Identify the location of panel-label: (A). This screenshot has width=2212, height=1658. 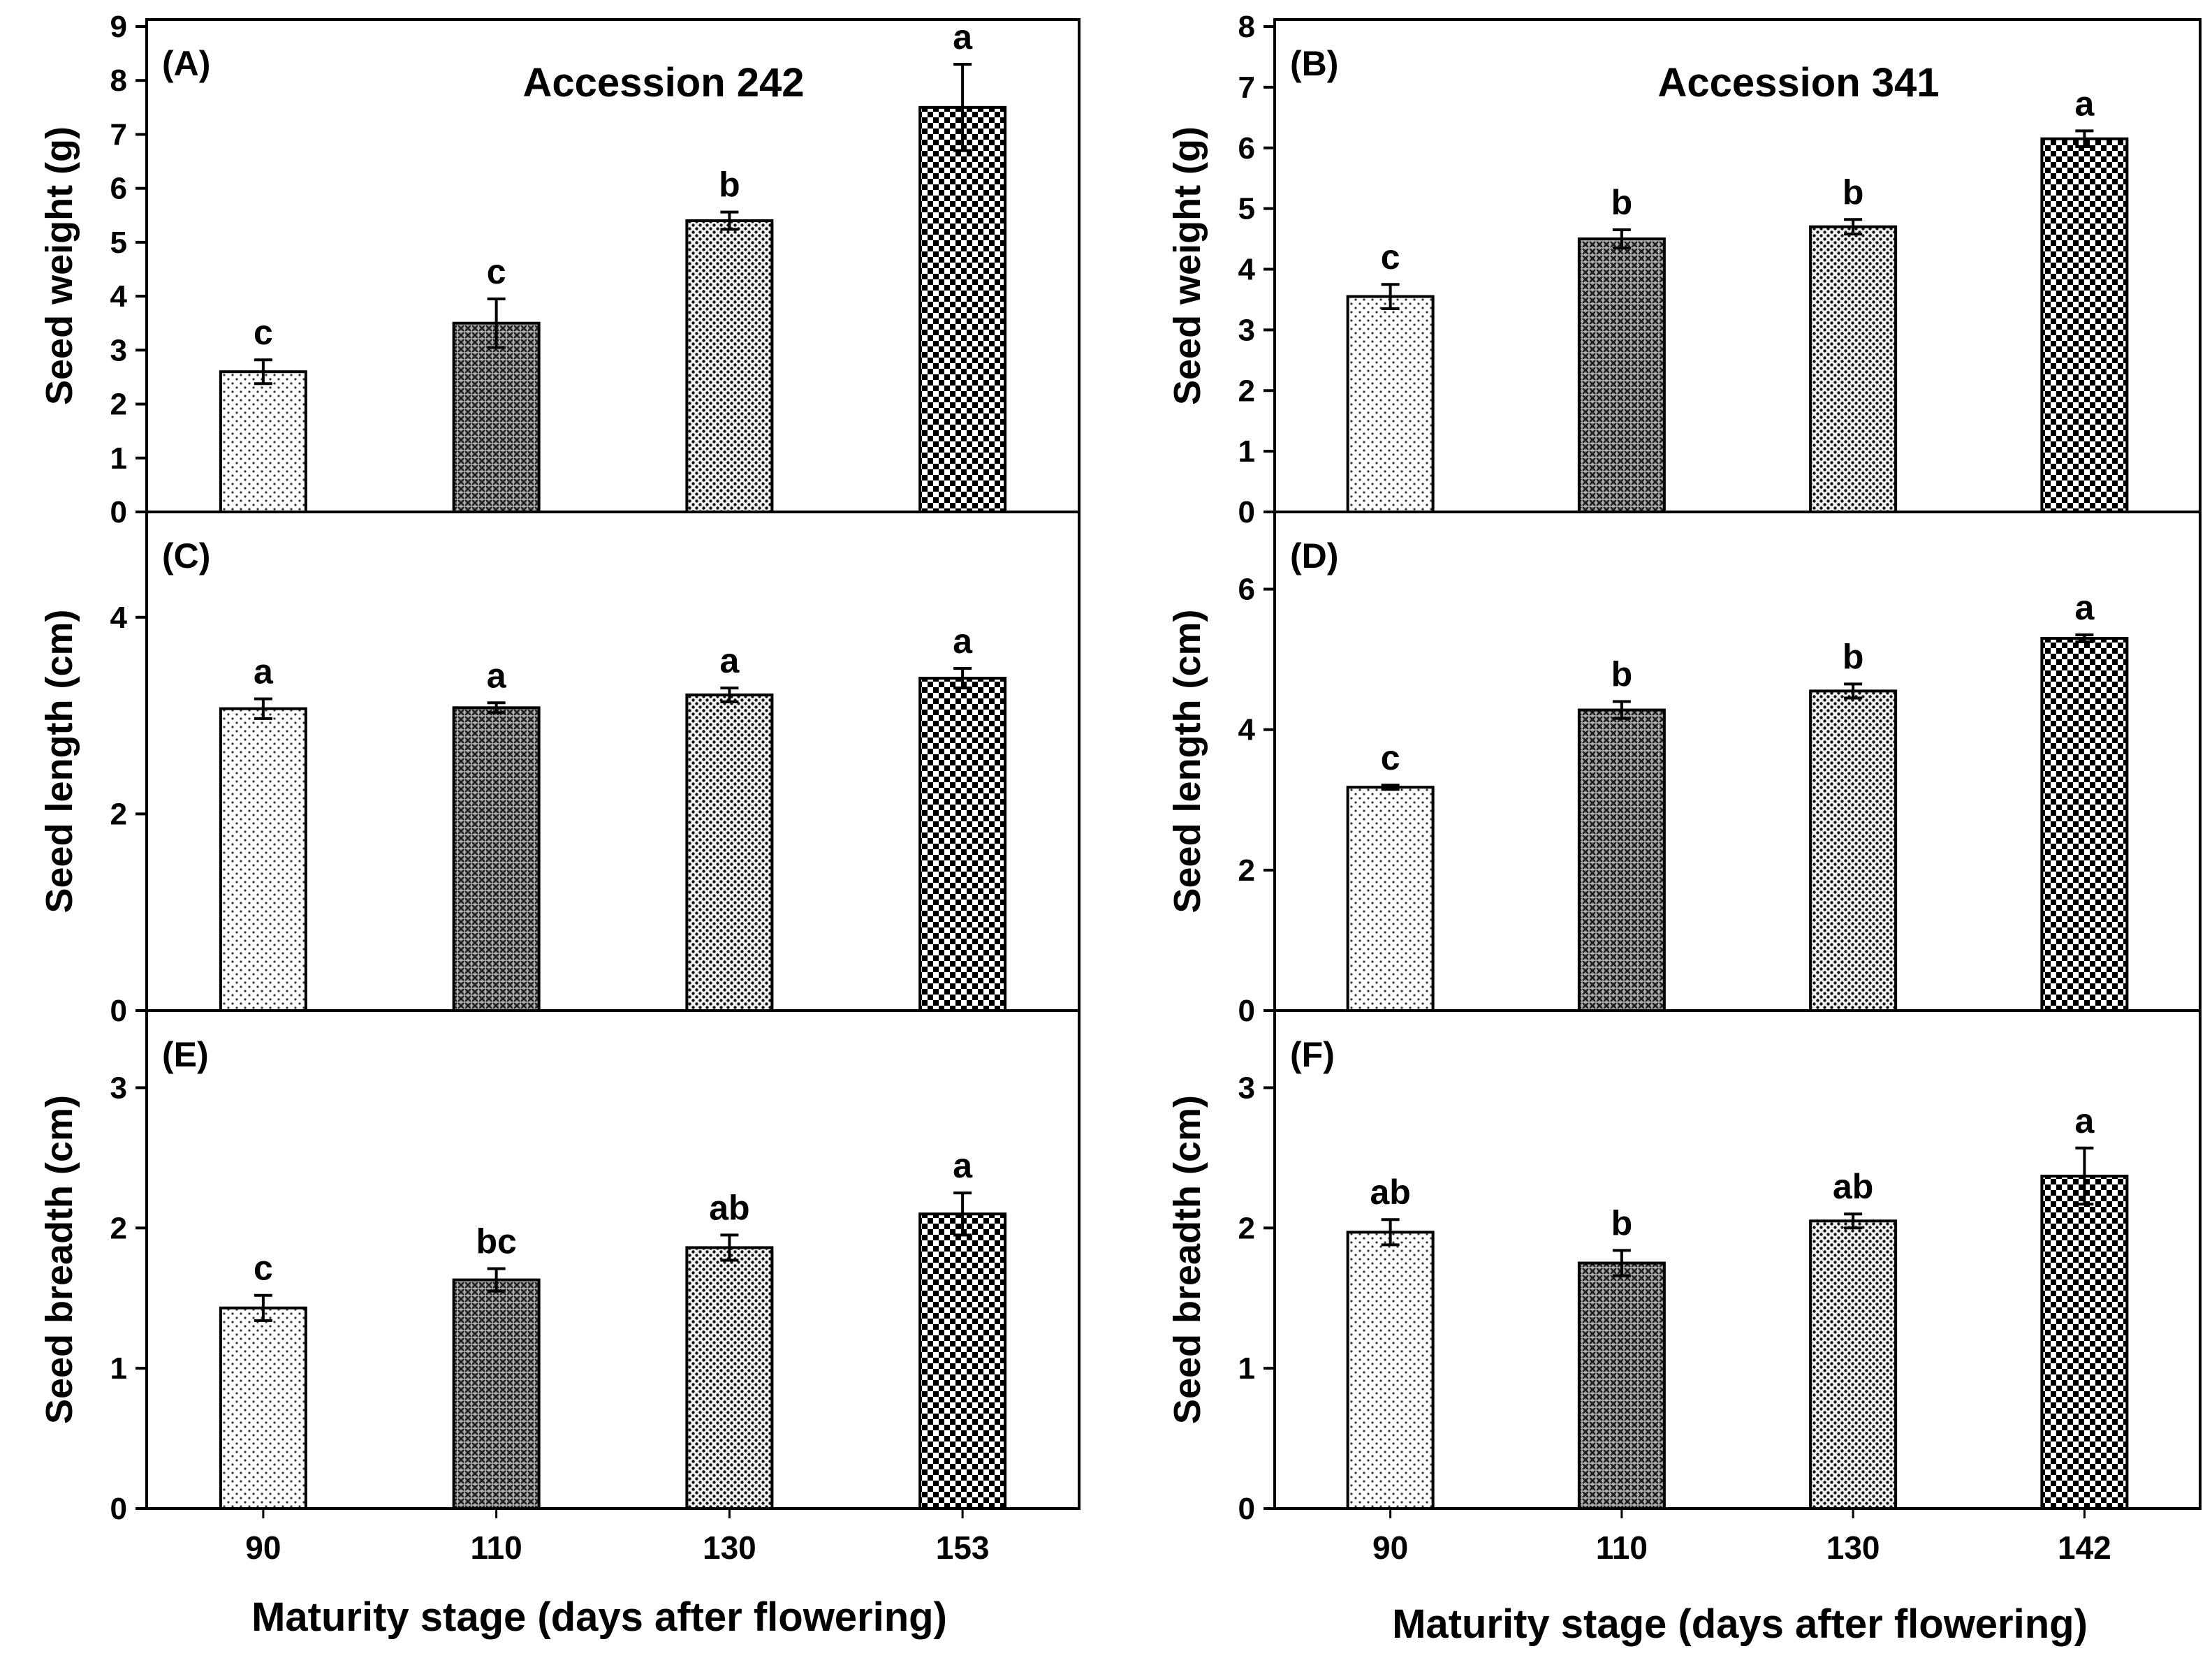
(186, 64).